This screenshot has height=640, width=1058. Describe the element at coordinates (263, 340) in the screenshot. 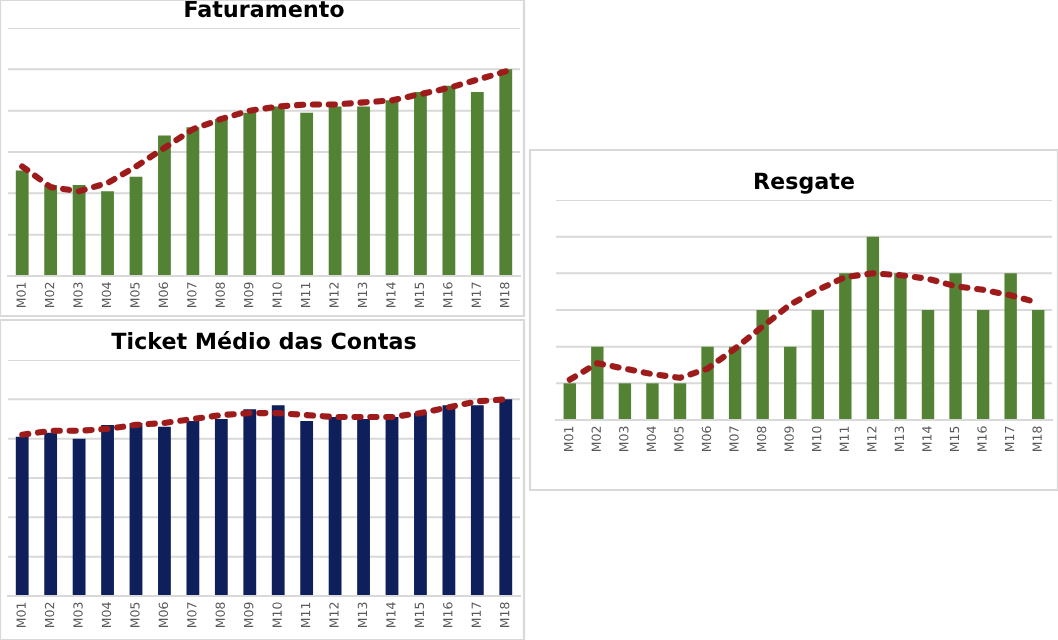

I see `chart-title: Ticket Médio das Contas` at that location.